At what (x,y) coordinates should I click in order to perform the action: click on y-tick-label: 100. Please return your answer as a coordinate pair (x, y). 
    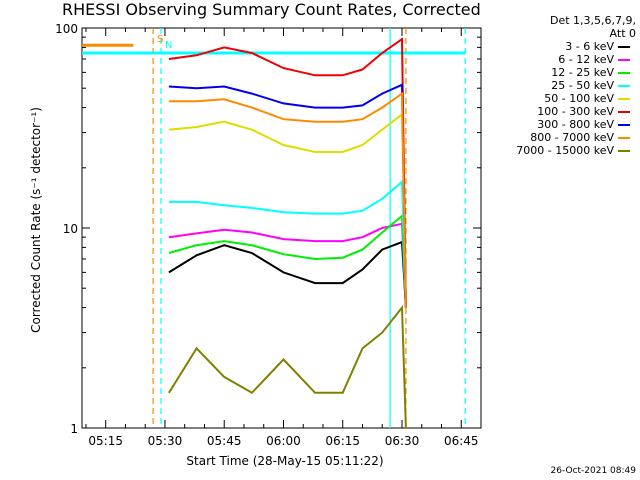
    Looking at the image, I should click on (66, 29).